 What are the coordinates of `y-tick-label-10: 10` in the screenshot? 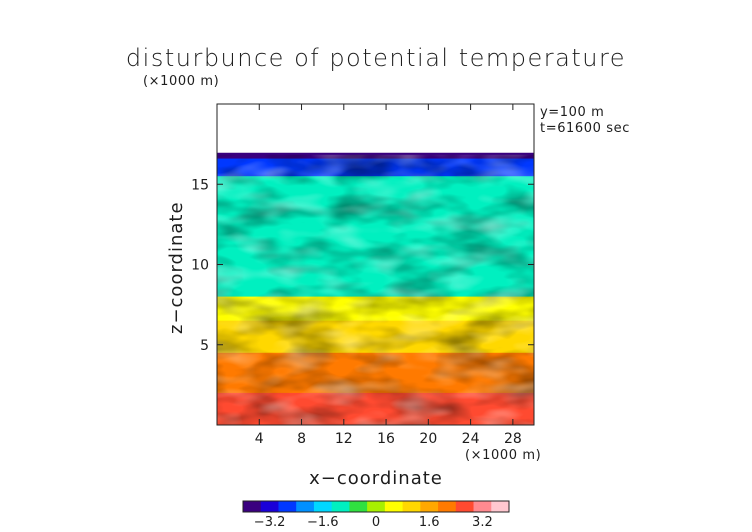 It's located at (200, 266).